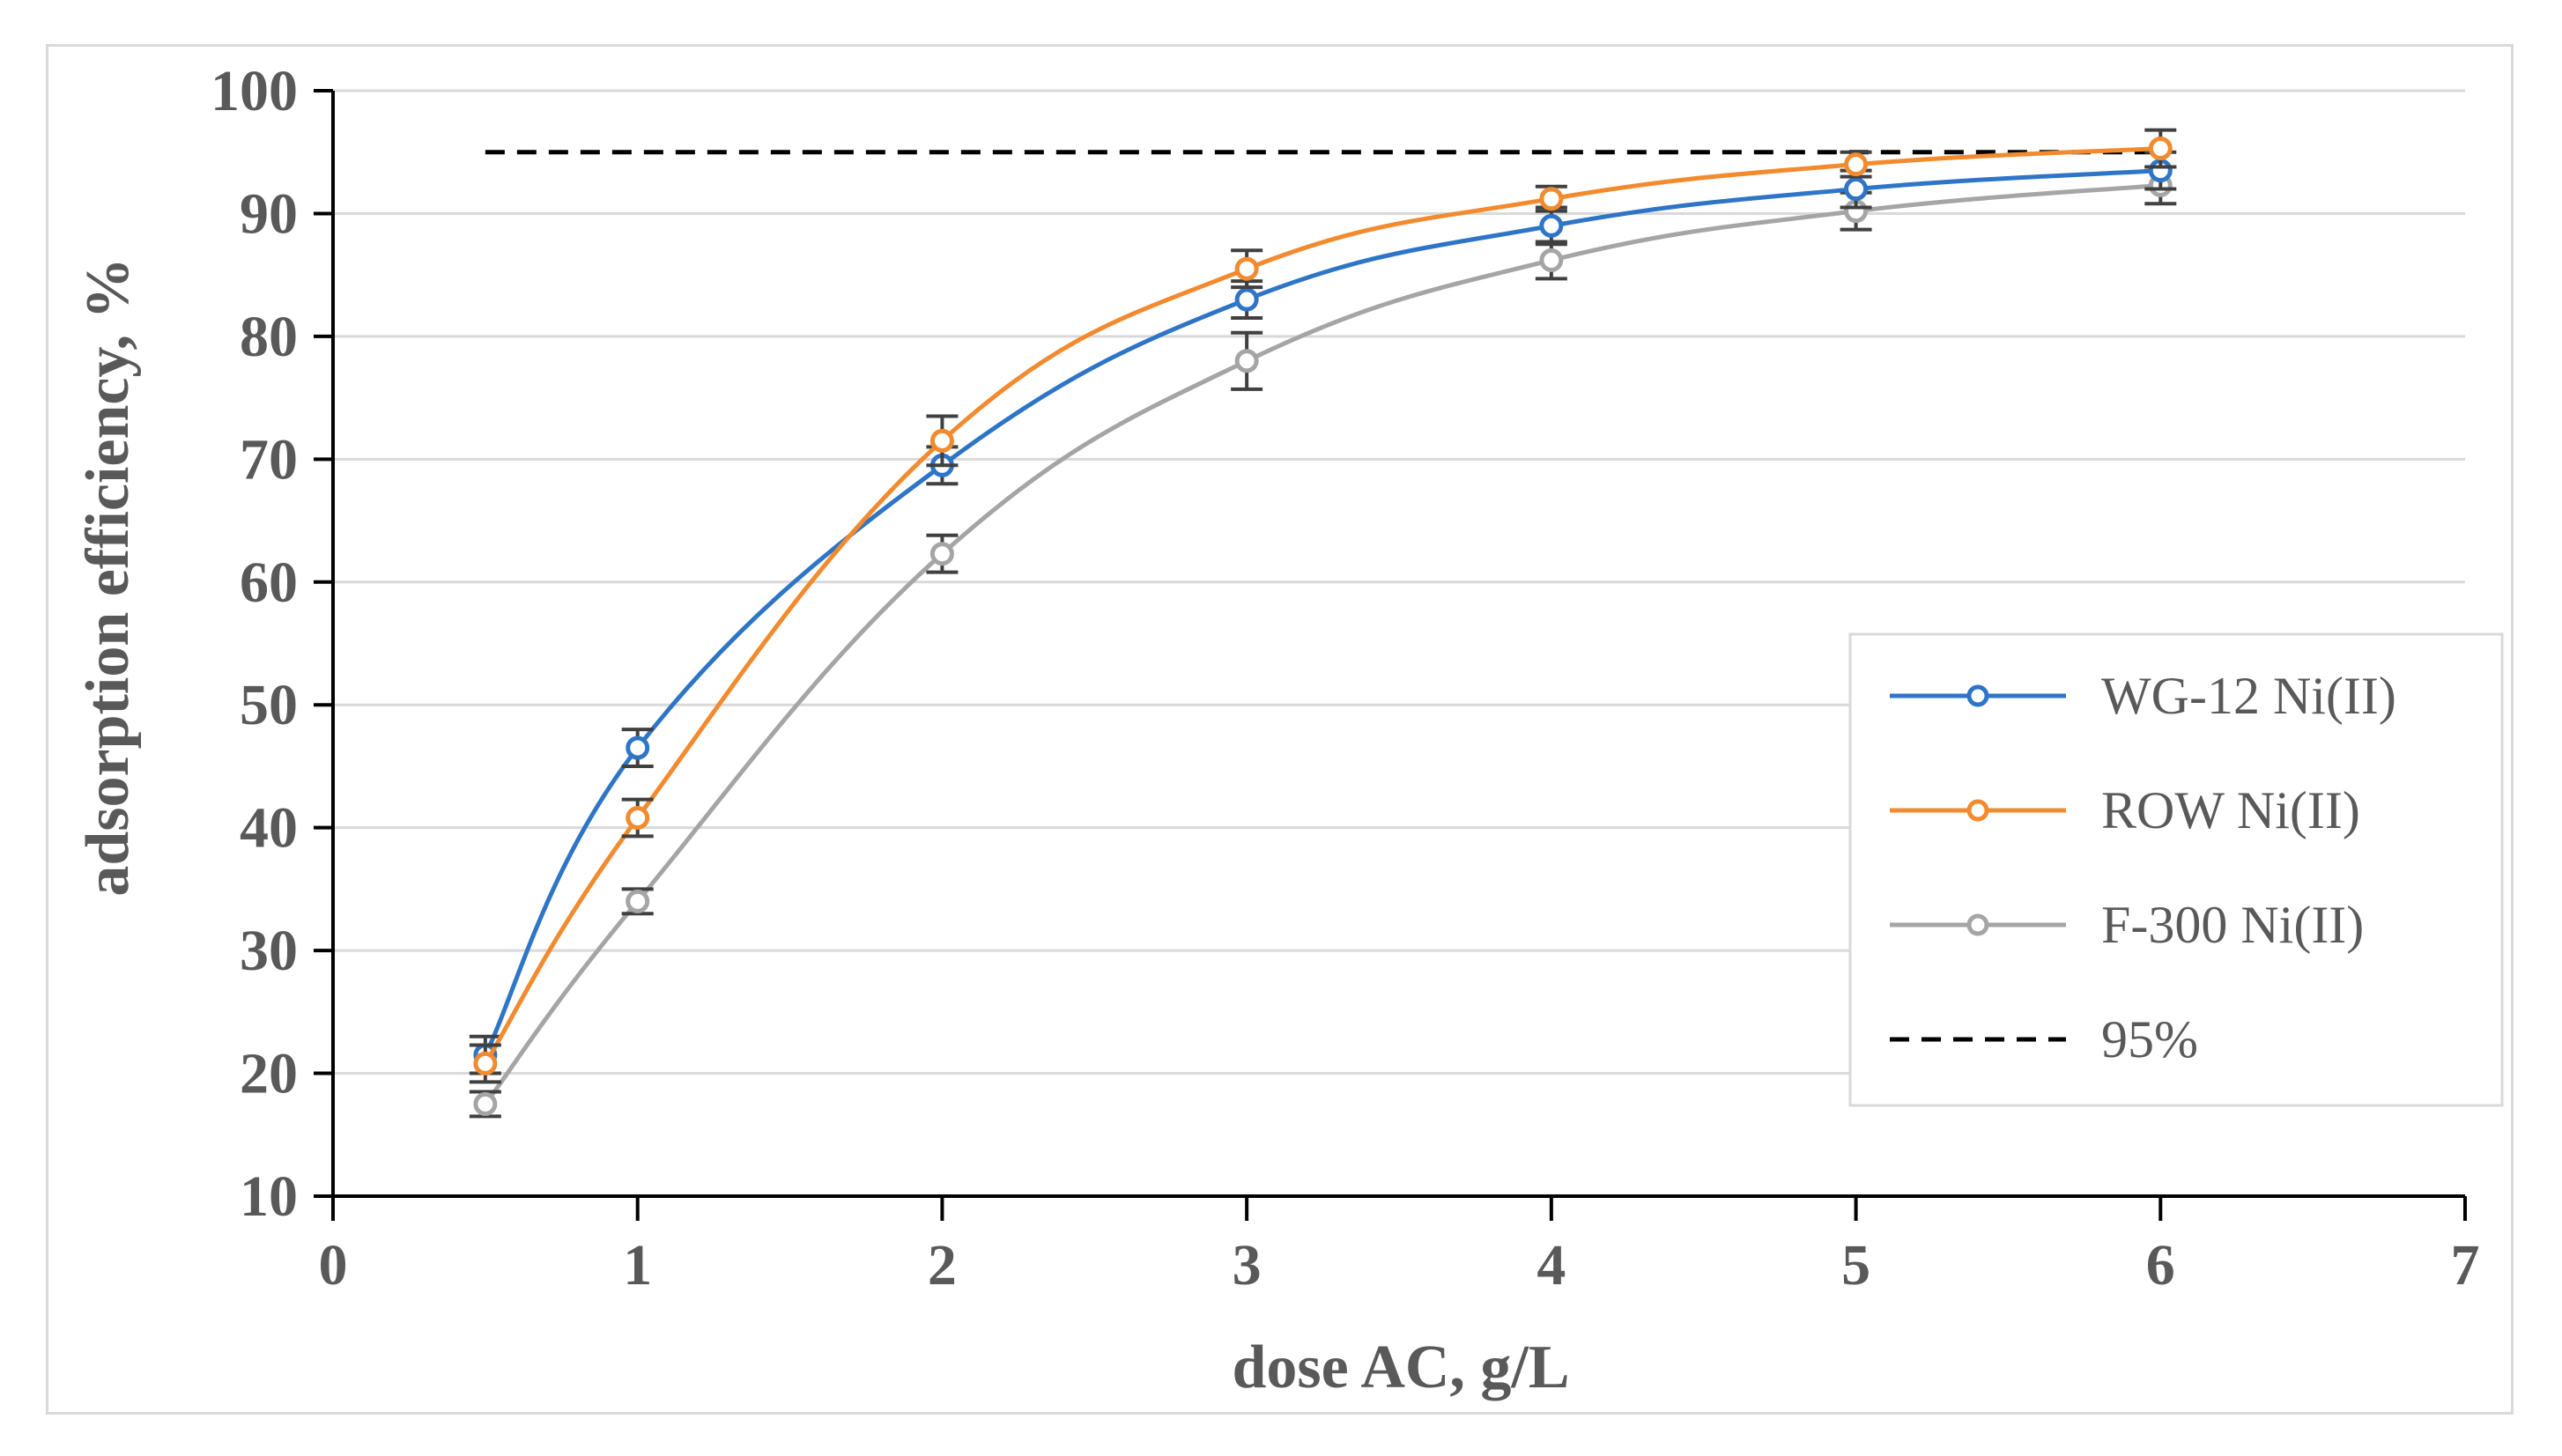  What do you see at coordinates (254, 644) in the screenshot?
I see `y-tick-labels: 10 20 30 40 50 60 70 80 90 100` at bounding box center [254, 644].